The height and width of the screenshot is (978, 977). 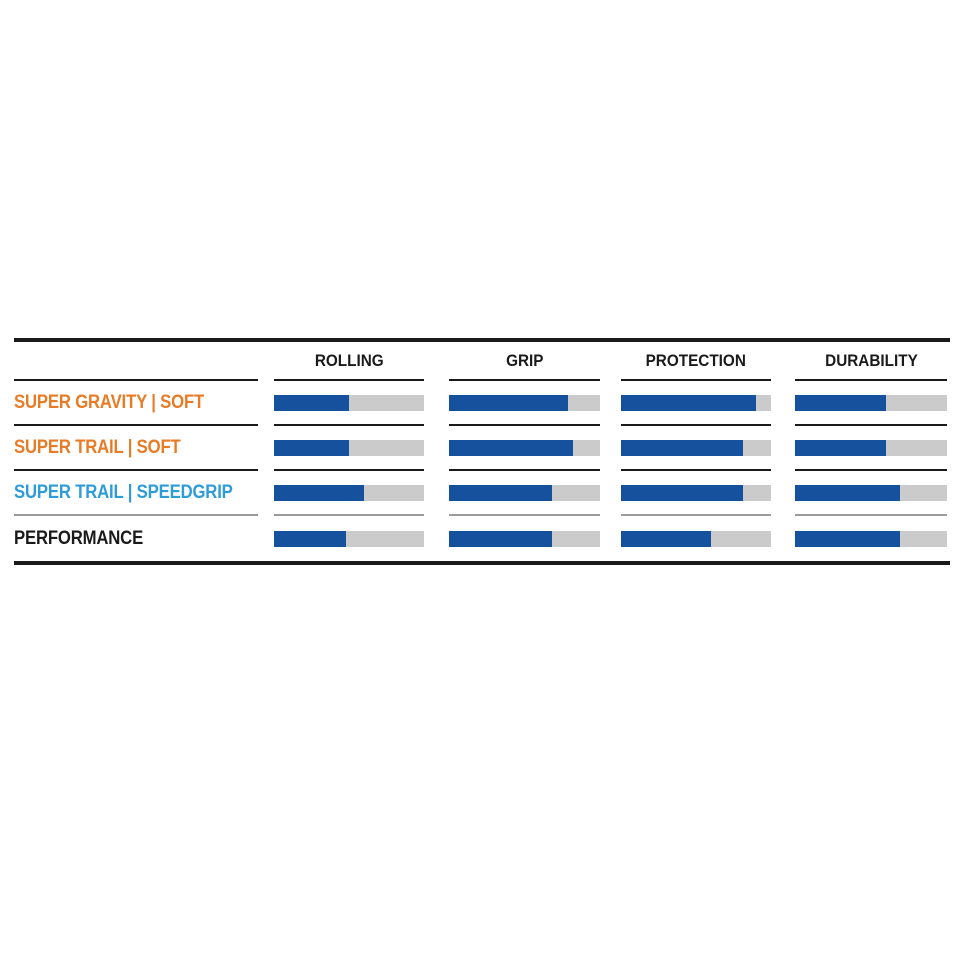 I want to click on header-row: ROLLING GRIP PROTECTION DURABILITY, so click(x=482, y=361).